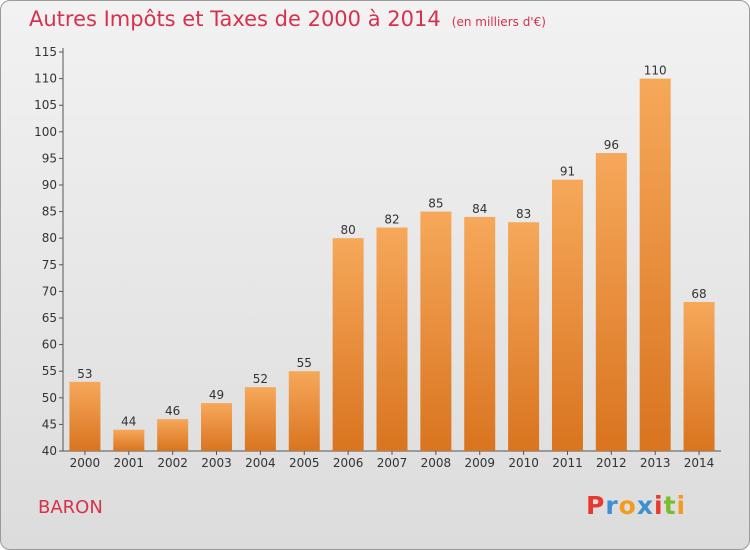 This screenshot has width=750, height=550. What do you see at coordinates (49, 451) in the screenshot?
I see `y-tick-label: 40` at bounding box center [49, 451].